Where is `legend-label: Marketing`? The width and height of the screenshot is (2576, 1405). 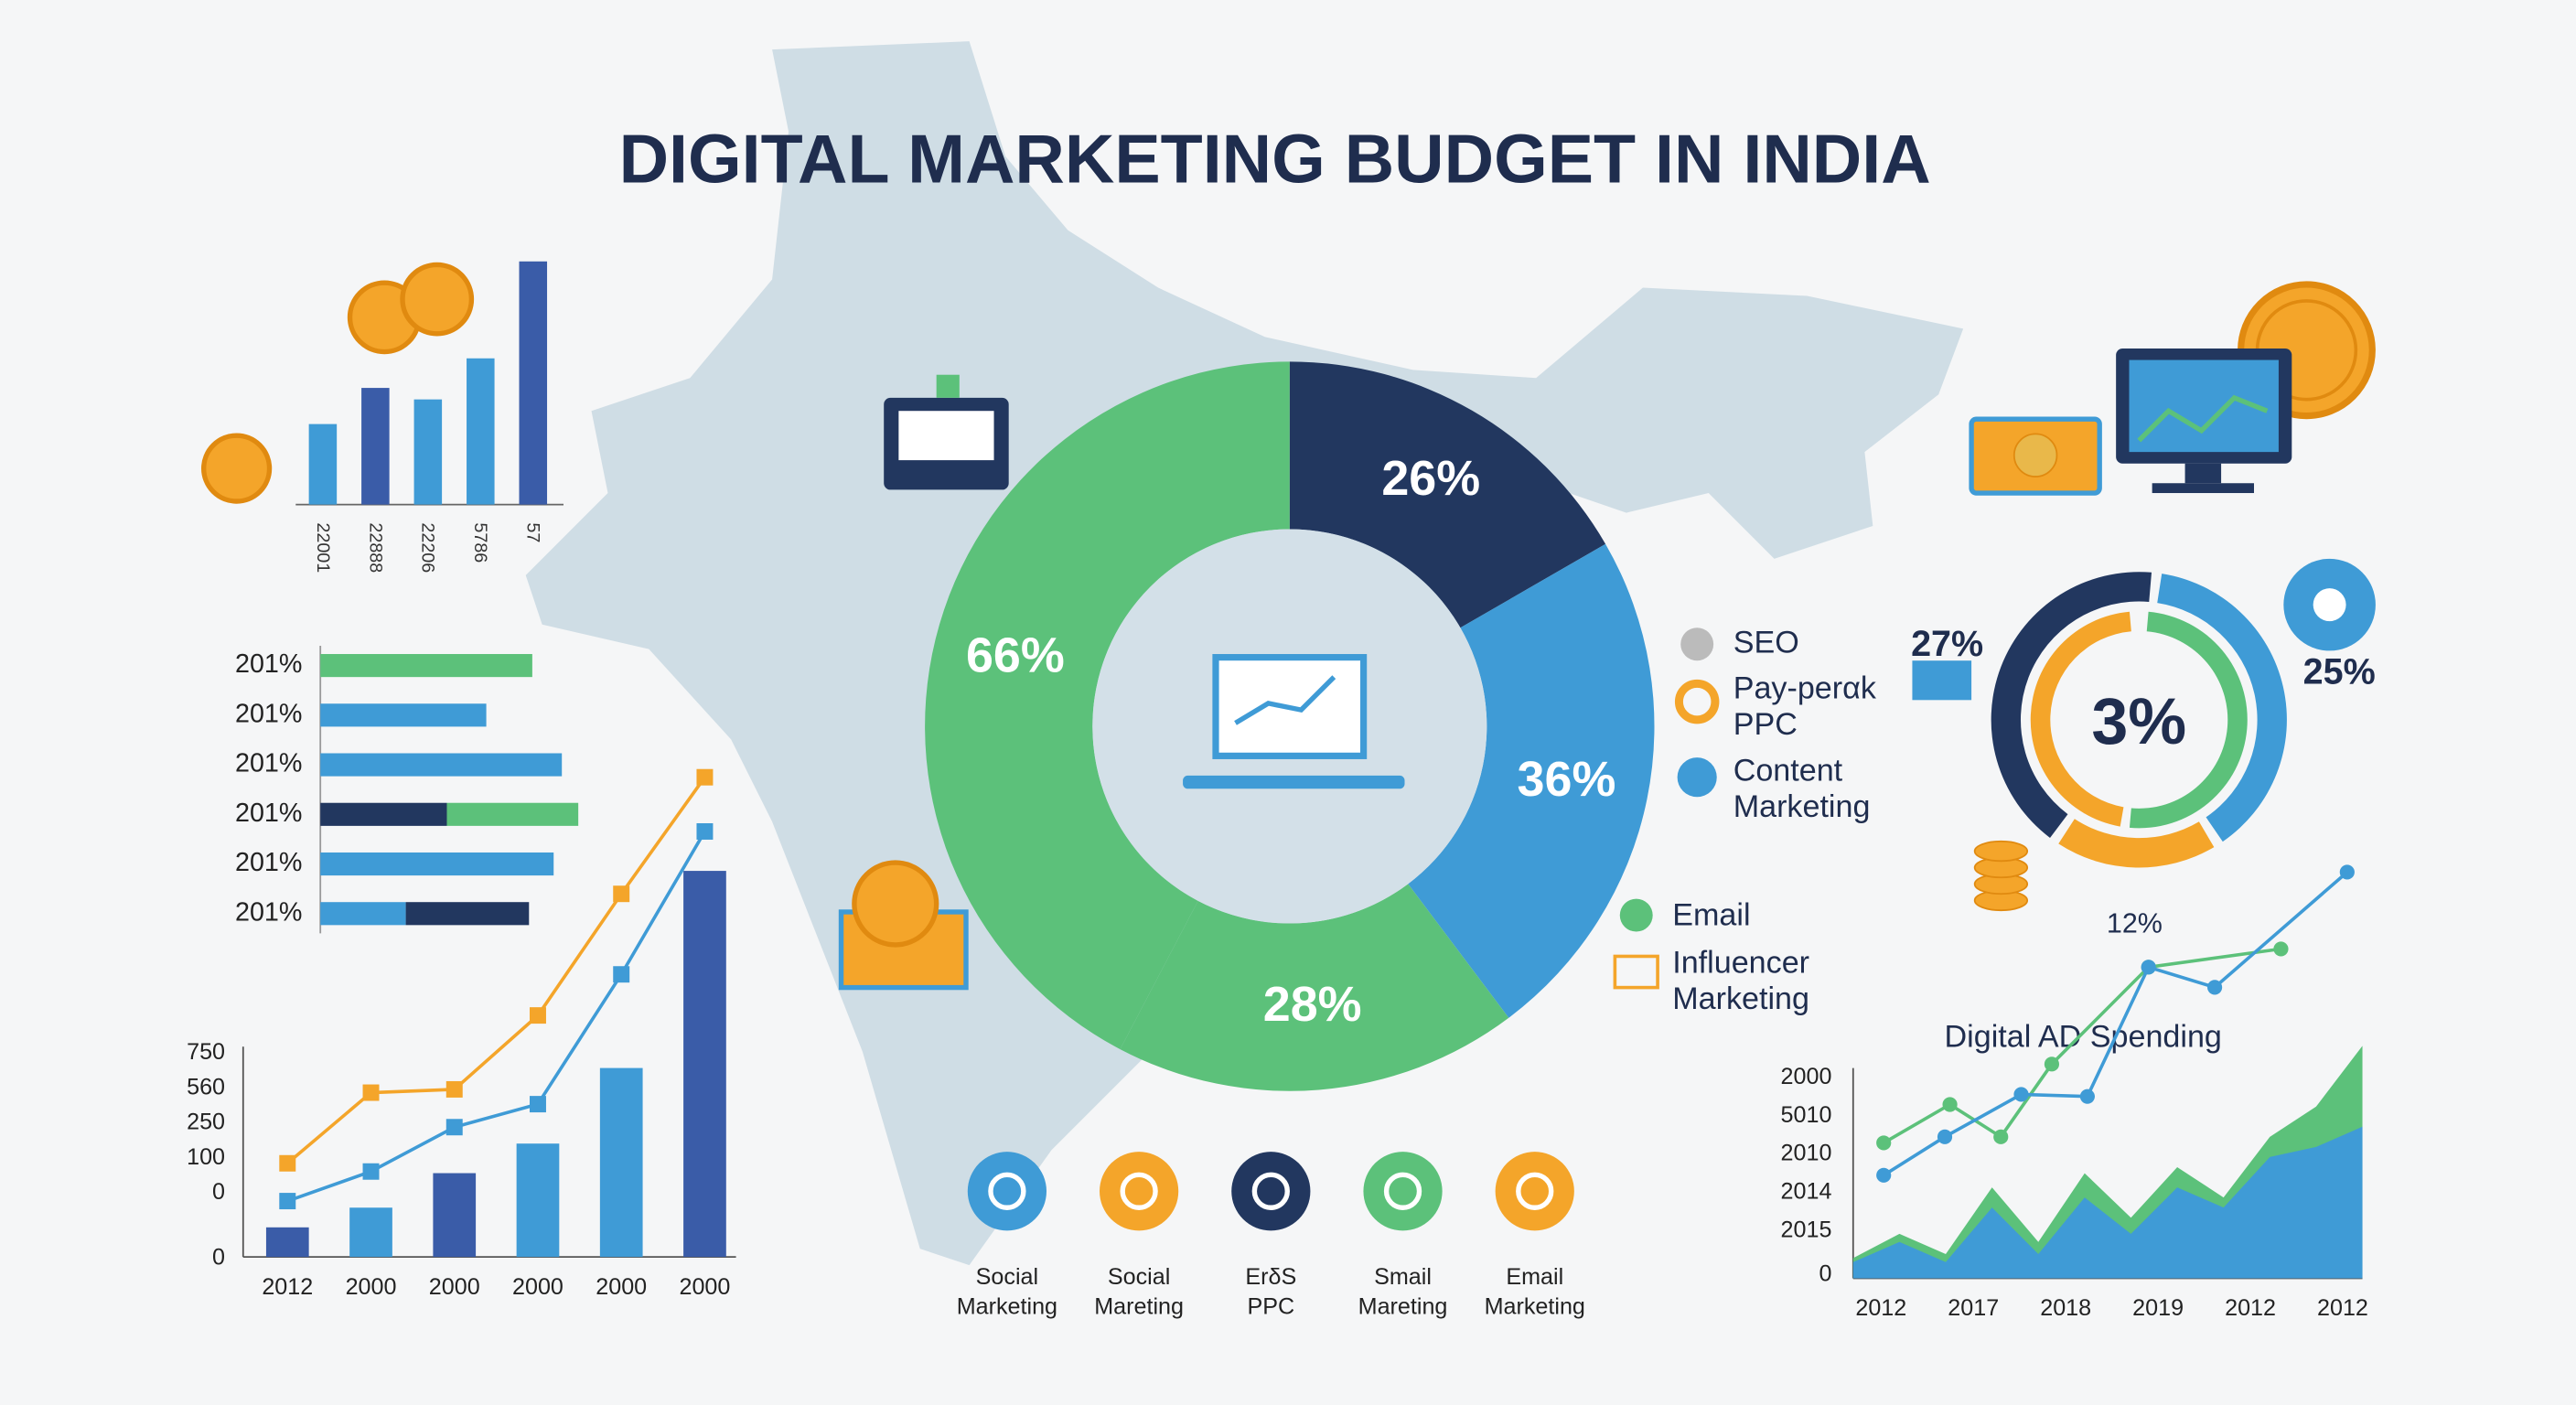
legend-label: Marketing is located at coordinates (1741, 998).